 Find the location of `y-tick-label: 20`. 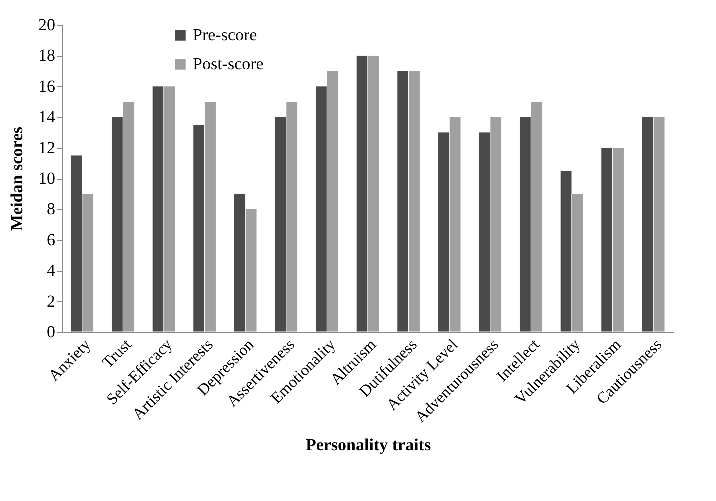

y-tick-label: 20 is located at coordinates (47, 25).